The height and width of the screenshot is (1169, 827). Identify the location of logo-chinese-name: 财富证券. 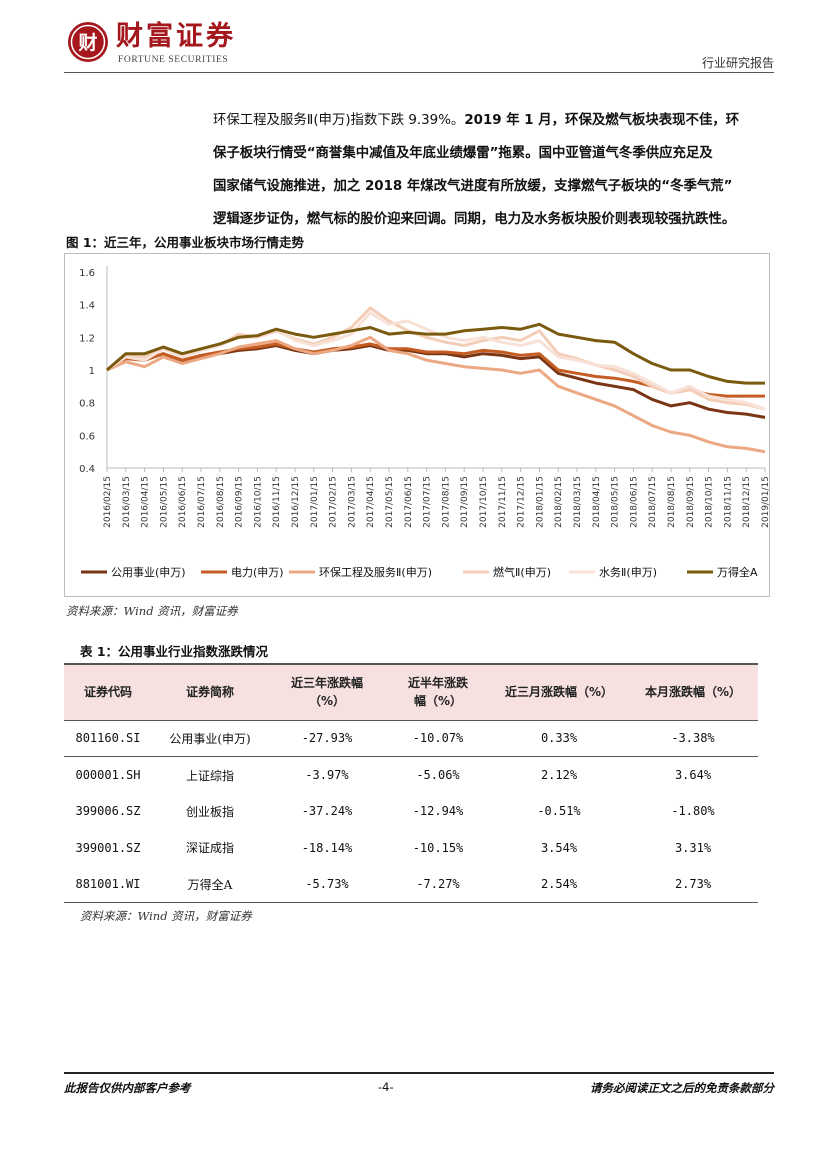
(176, 36).